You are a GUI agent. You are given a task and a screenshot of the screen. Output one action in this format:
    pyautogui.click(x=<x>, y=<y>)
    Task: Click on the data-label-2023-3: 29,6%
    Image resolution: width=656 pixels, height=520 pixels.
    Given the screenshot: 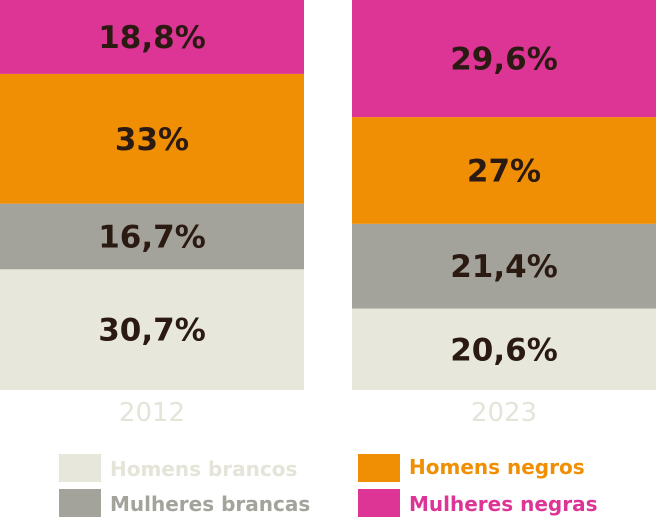 What is the action you would take?
    pyautogui.click(x=504, y=60)
    